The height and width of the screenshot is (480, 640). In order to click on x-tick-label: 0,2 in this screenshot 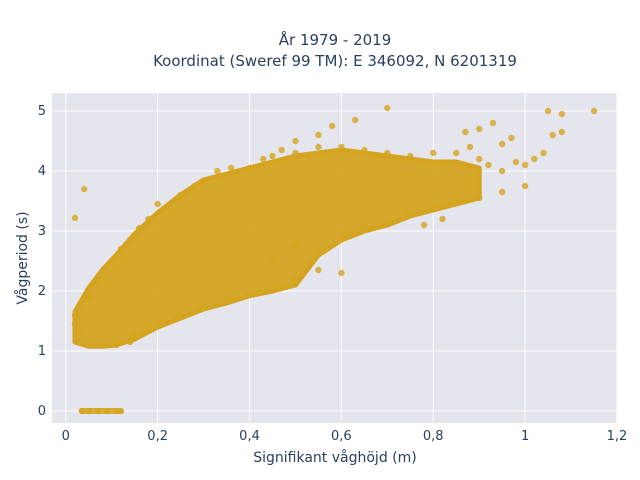, I will do `click(157, 436)`.